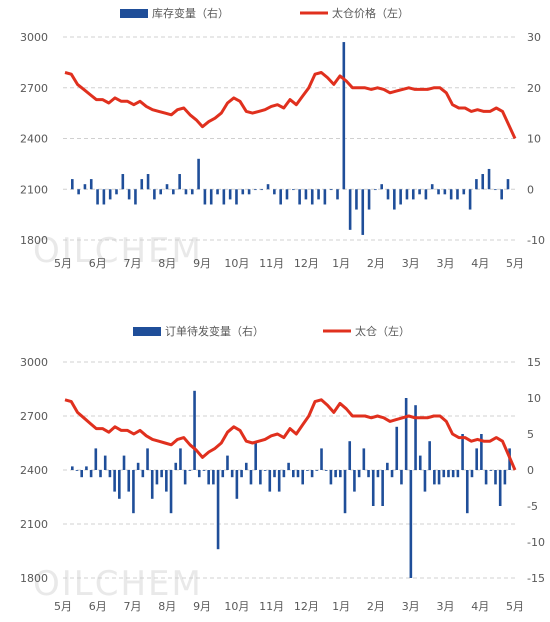 The height and width of the screenshot is (622, 550). Describe the element at coordinates (534, 37) in the screenshot. I see `right-tick-label: 30` at that location.